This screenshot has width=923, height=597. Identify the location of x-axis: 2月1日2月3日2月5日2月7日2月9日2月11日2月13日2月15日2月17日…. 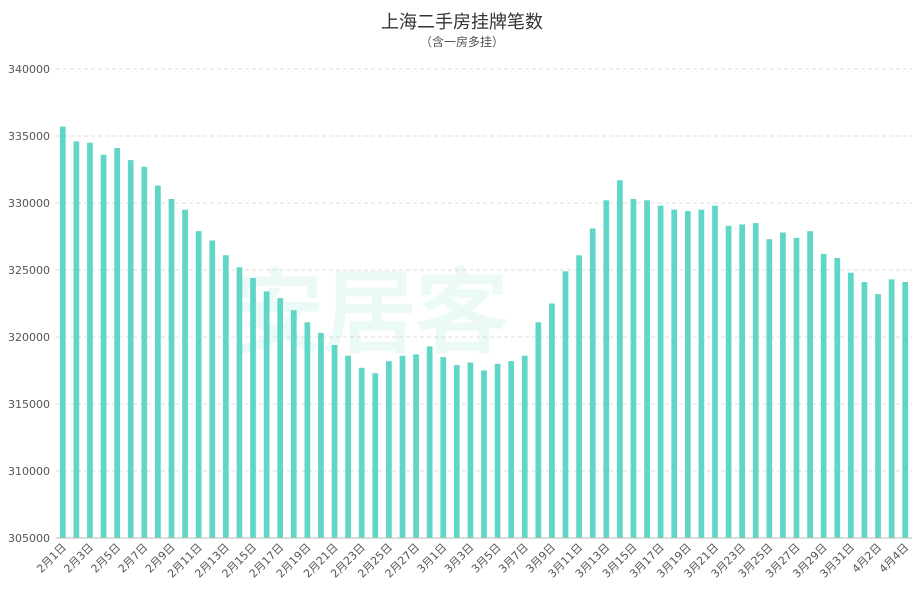
(472, 561).